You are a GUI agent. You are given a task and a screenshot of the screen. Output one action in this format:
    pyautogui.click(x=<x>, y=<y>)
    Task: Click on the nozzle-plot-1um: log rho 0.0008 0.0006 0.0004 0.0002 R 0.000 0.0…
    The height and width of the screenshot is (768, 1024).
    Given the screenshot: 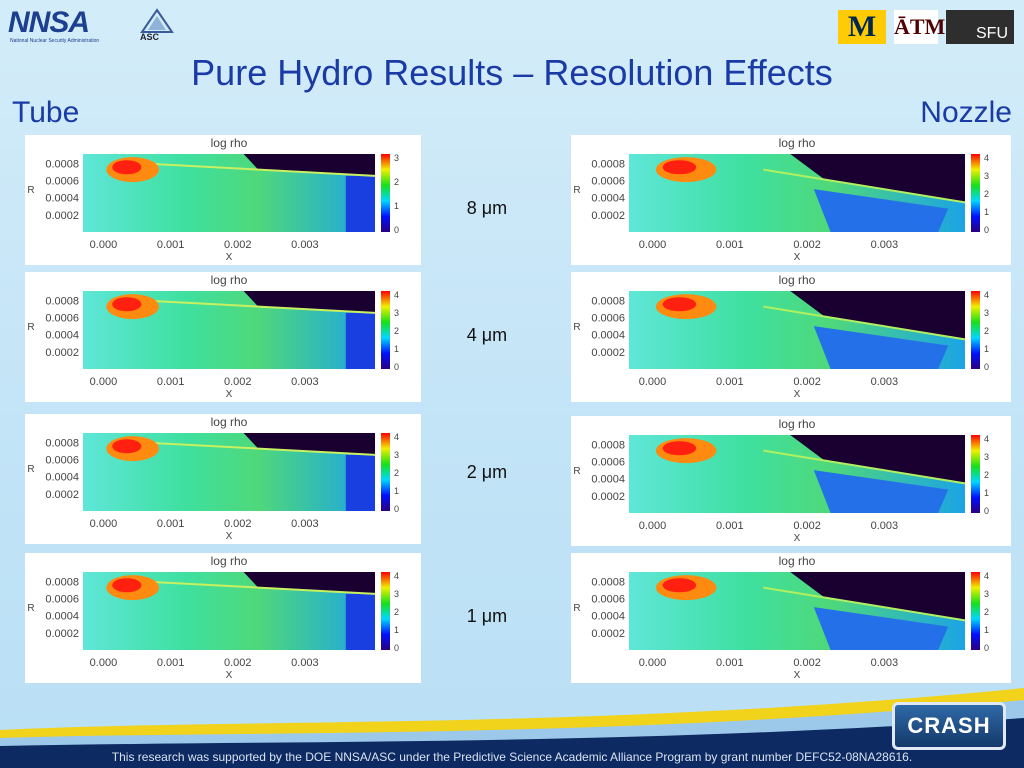 What is the action you would take?
    pyautogui.click(x=791, y=618)
    